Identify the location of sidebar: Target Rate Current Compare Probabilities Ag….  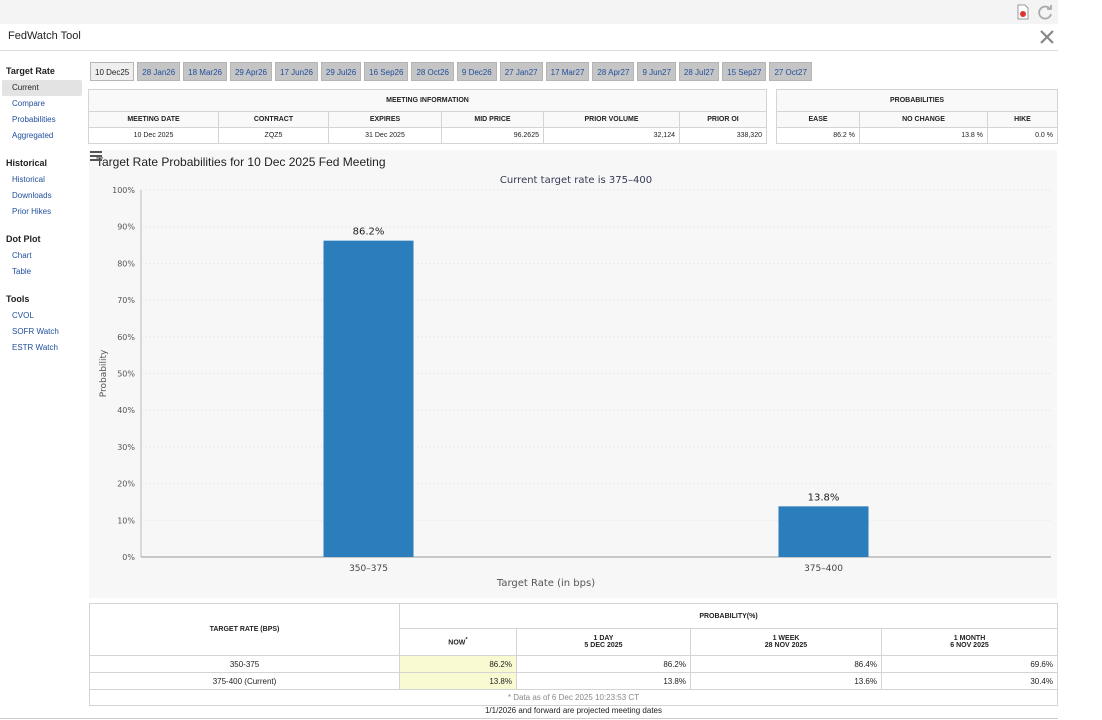
(42, 208).